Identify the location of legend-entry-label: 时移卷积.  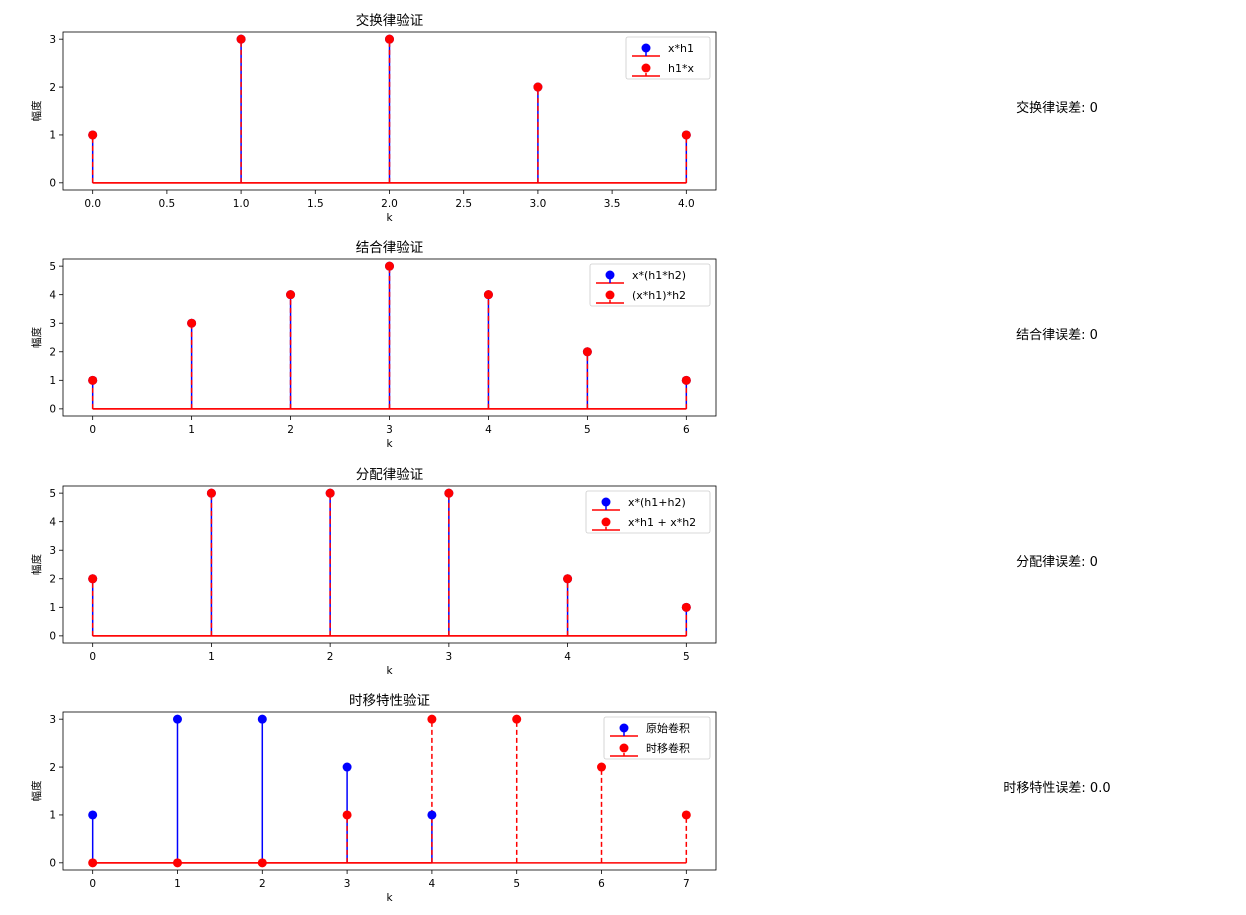
(668, 748).